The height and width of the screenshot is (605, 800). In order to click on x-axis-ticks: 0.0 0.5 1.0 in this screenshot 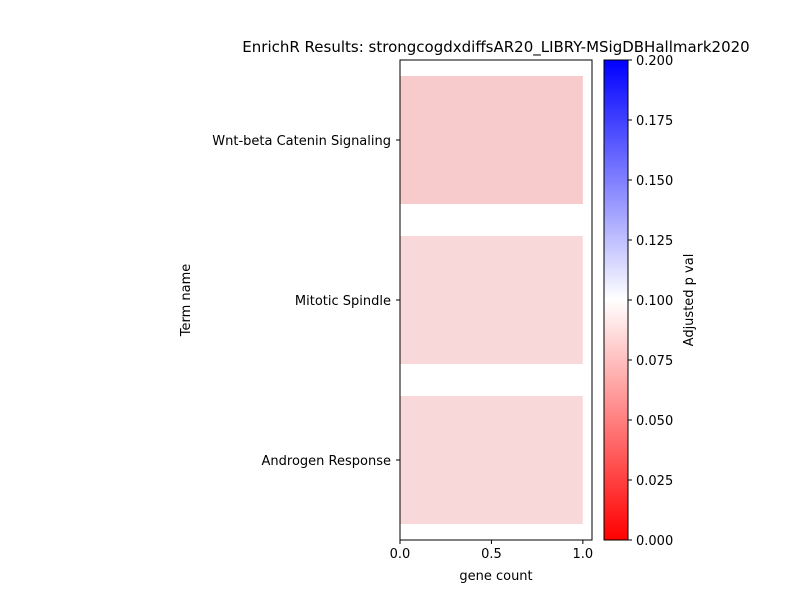, I will do `click(492, 551)`.